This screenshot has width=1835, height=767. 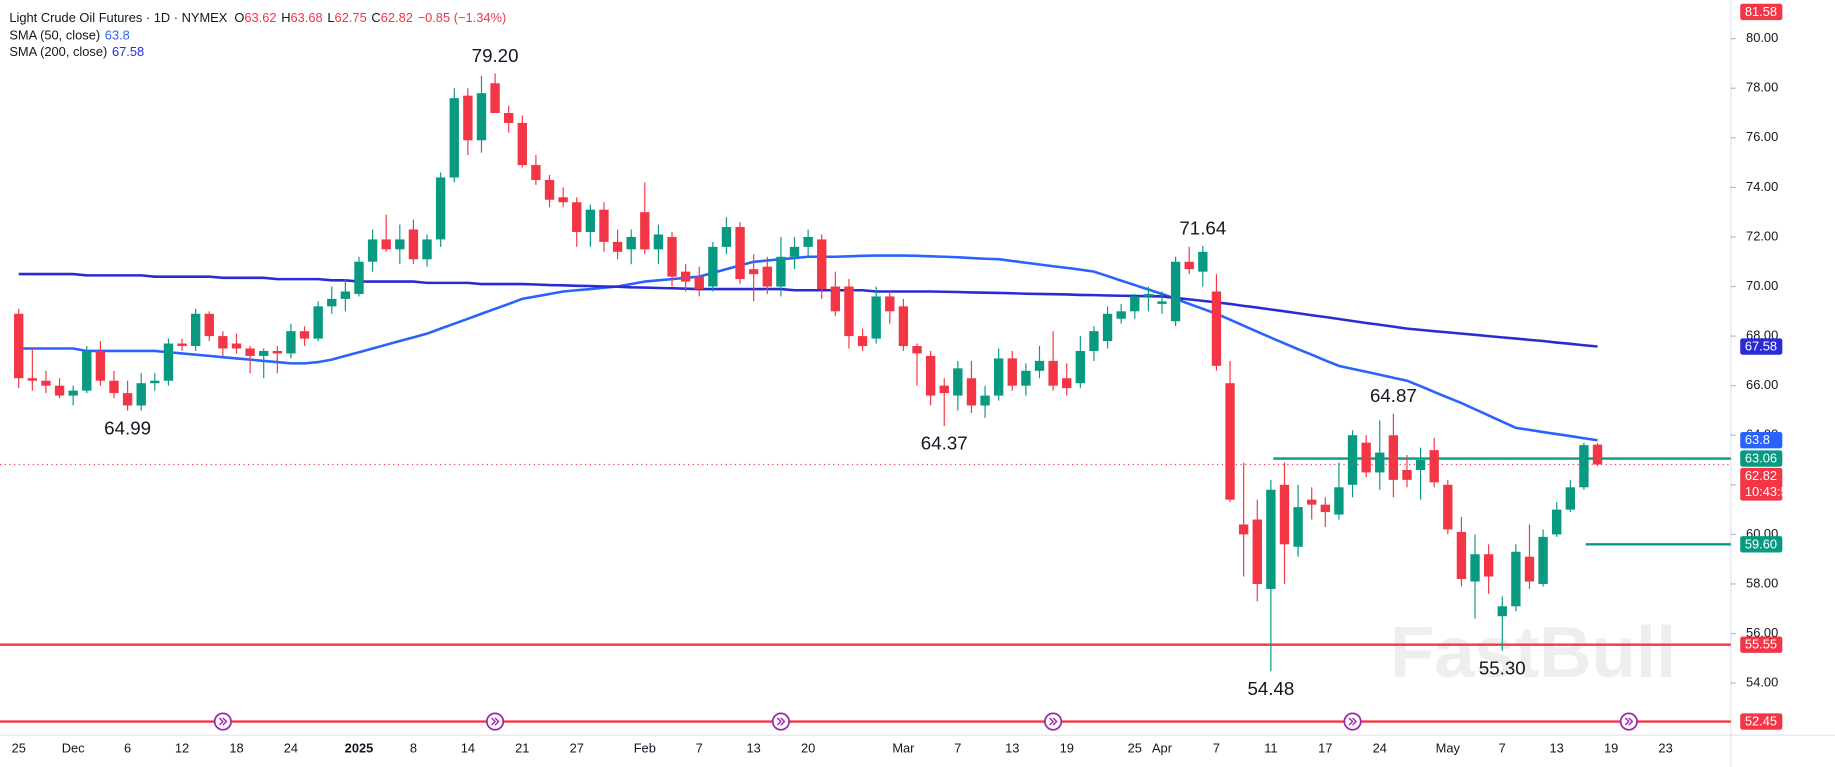 What do you see at coordinates (359, 748) in the screenshot?
I see `x-tick-label: 2025` at bounding box center [359, 748].